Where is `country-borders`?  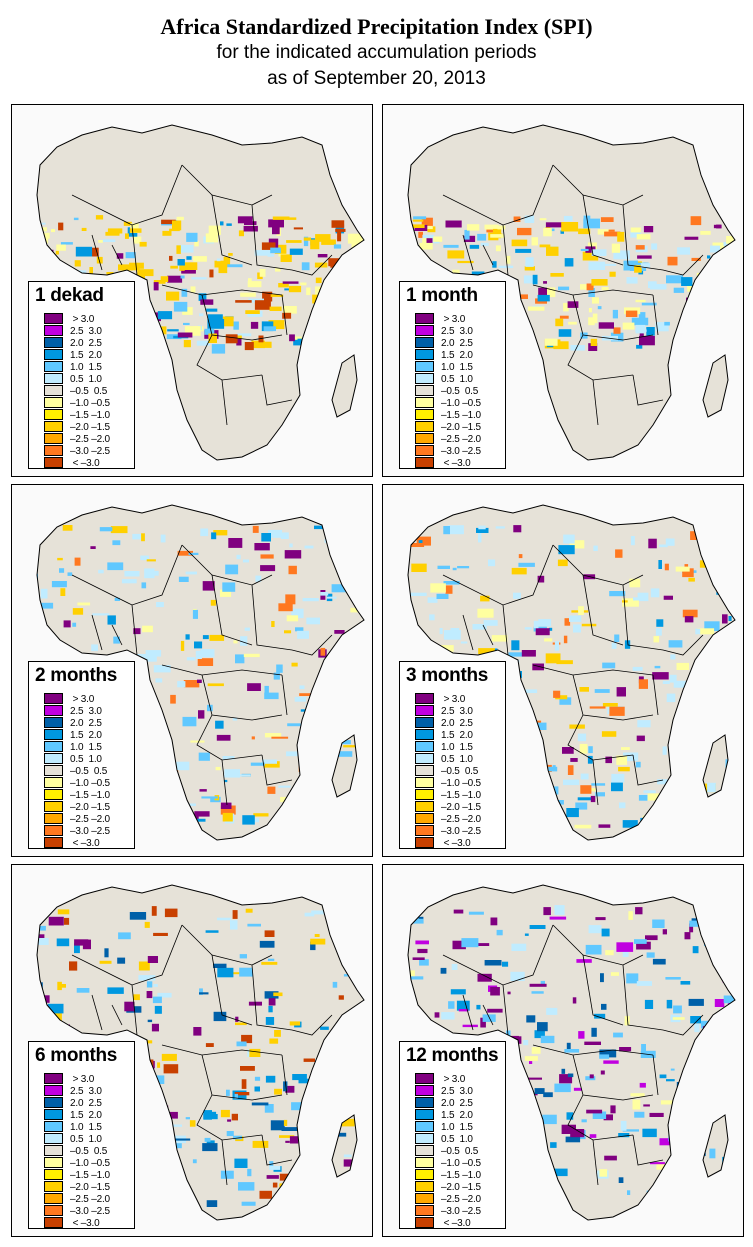
country-borders is located at coordinates (573, 295).